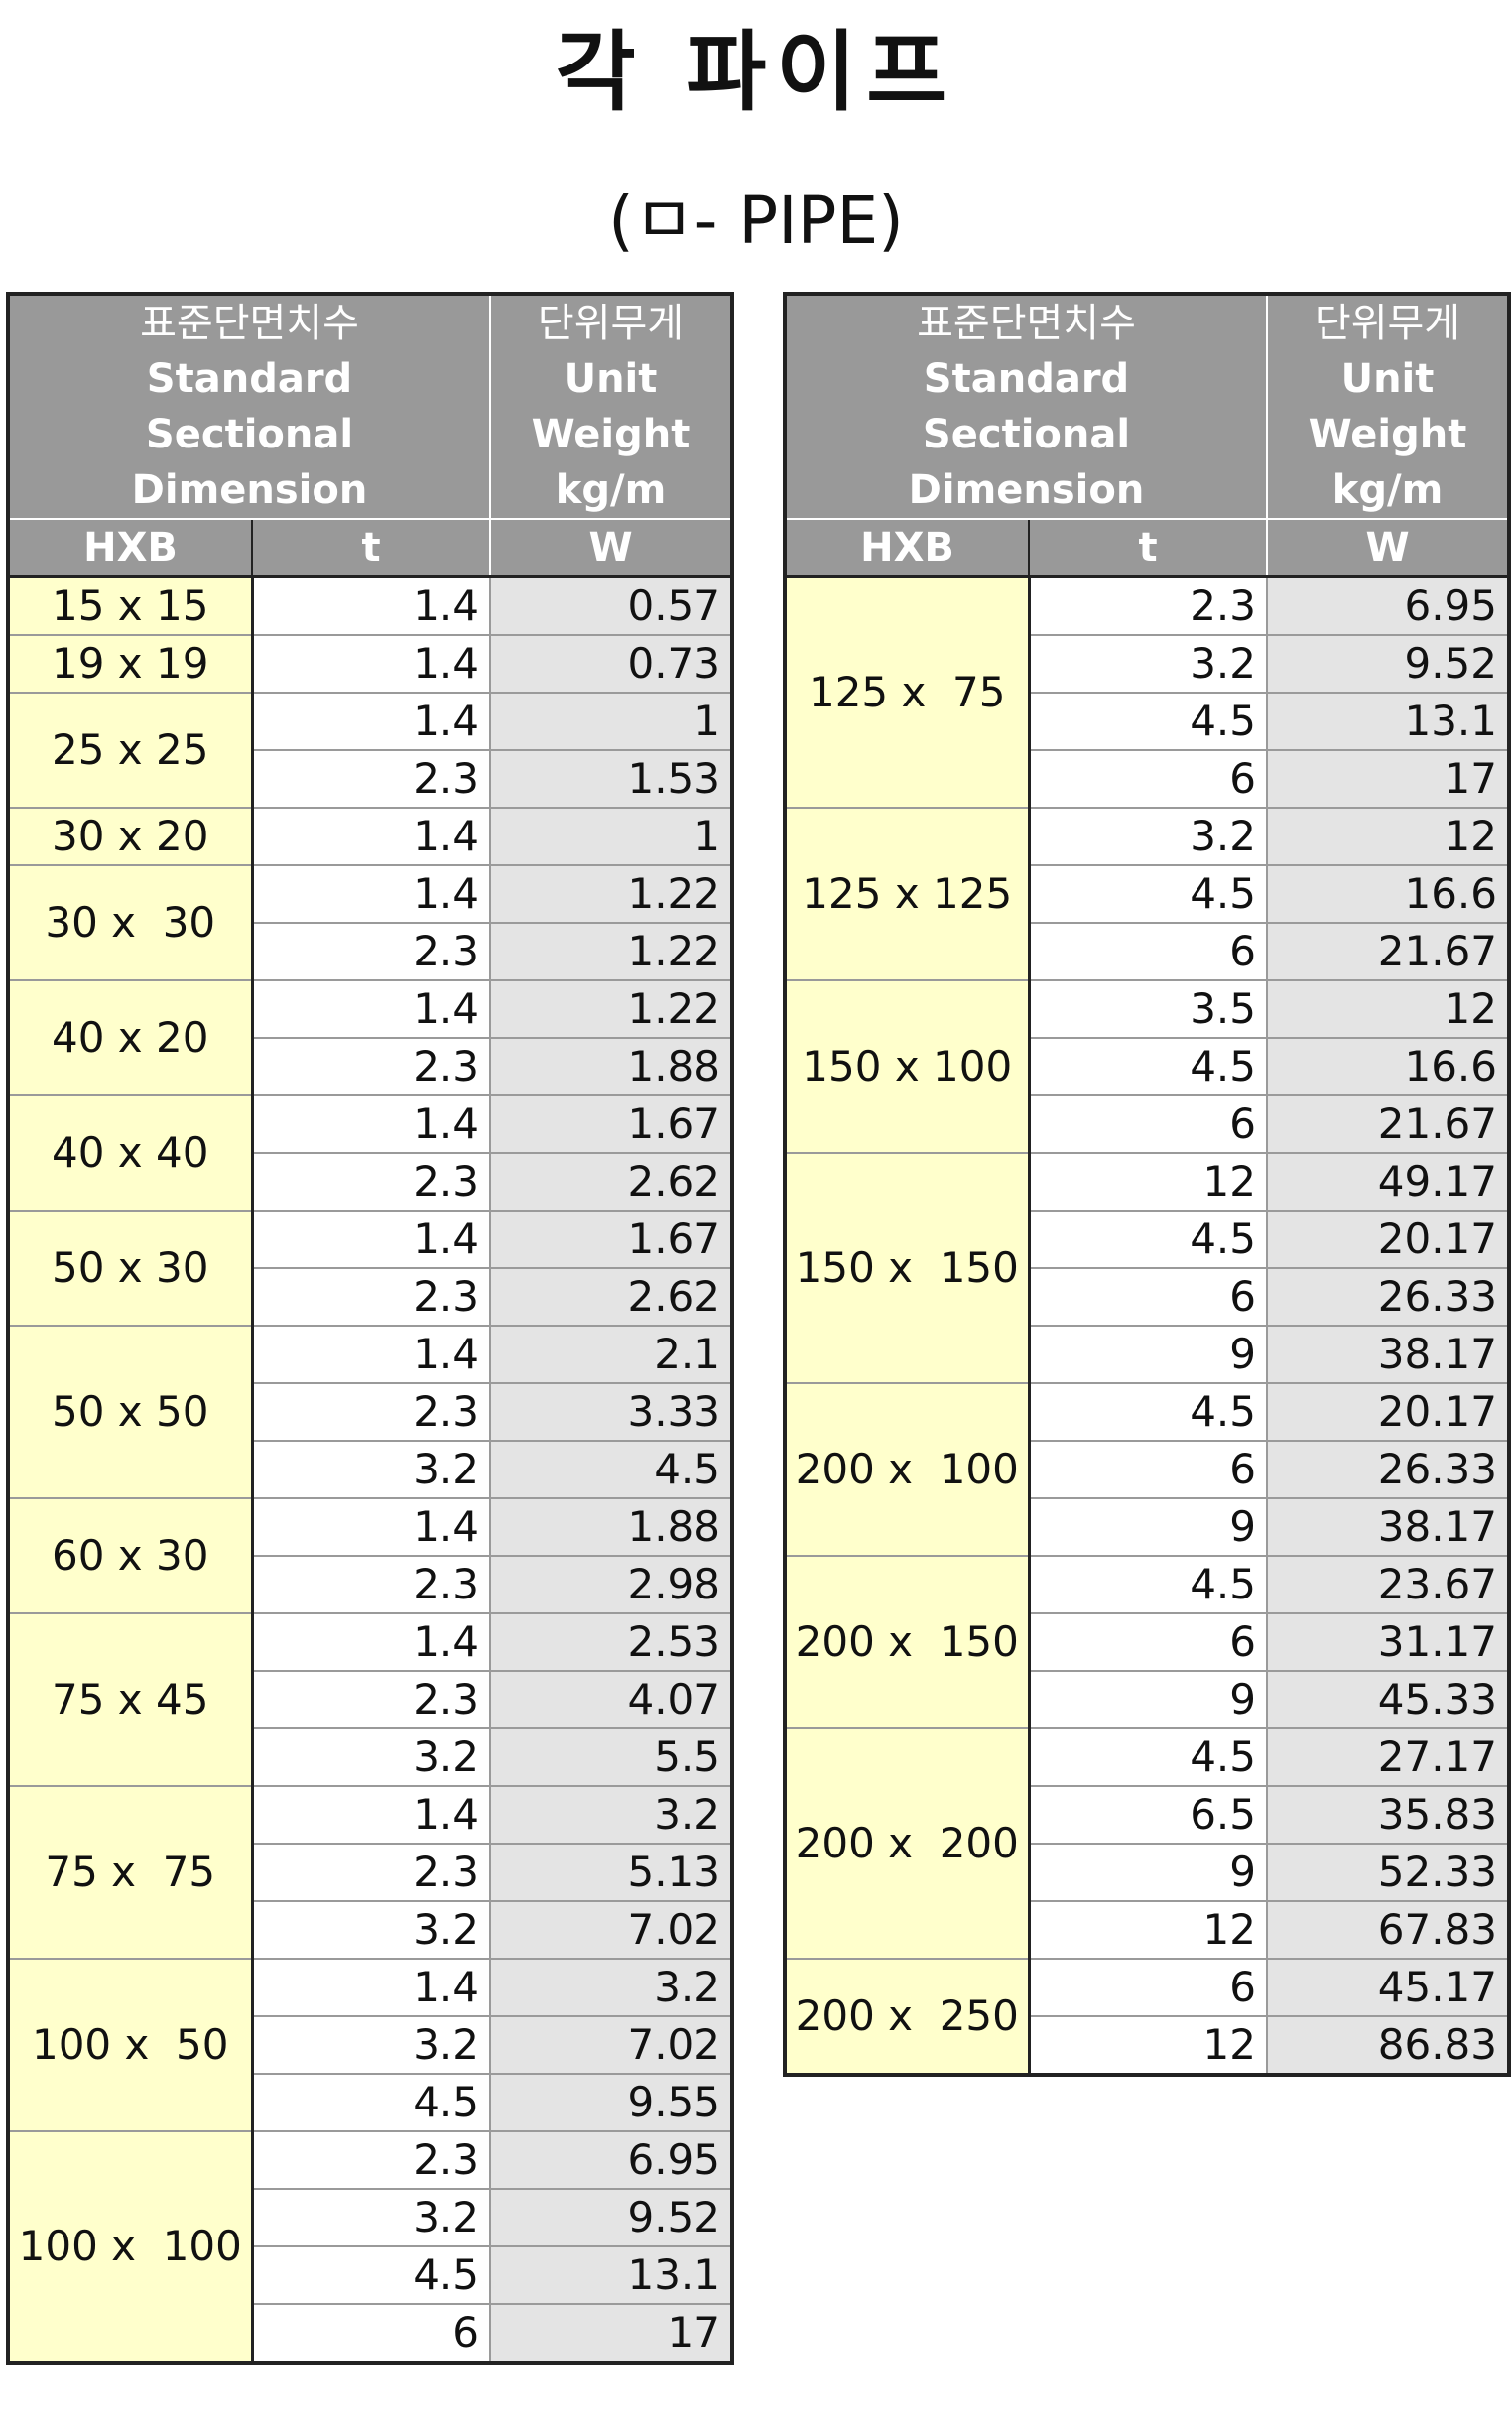 Image resolution: width=1512 pixels, height=2429 pixels. I want to click on table-row: 125 x 75 2.3 6.95, so click(1147, 692).